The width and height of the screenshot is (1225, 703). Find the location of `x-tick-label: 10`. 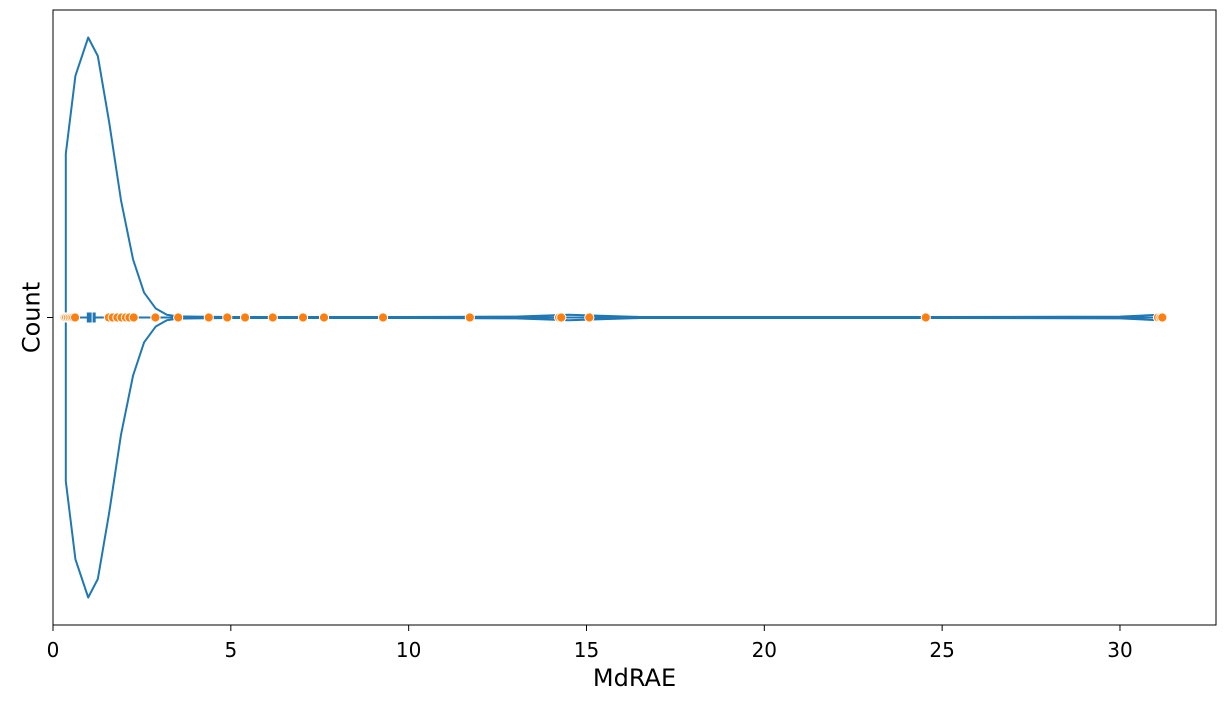

x-tick-label: 10 is located at coordinates (408, 650).